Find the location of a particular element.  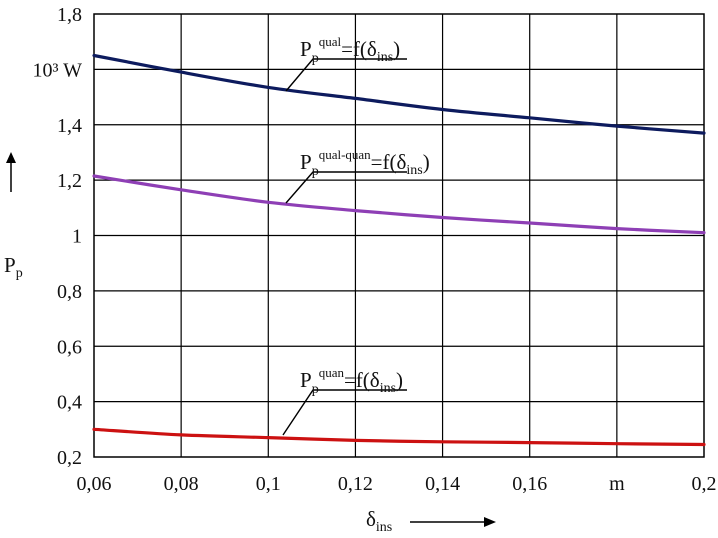

y-tick-label: 1,8 is located at coordinates (69, 15).